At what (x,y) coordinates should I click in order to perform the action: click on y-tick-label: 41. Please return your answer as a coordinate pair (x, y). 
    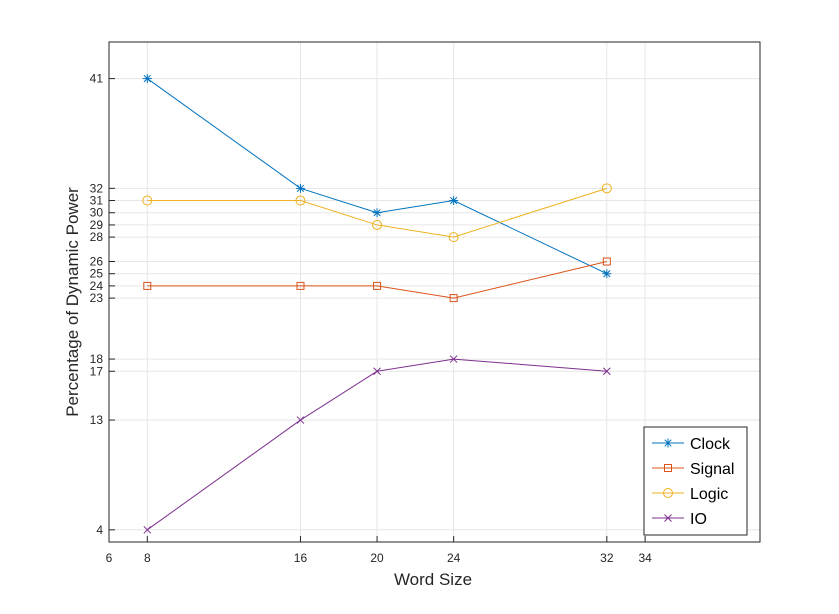
    Looking at the image, I should click on (97, 79).